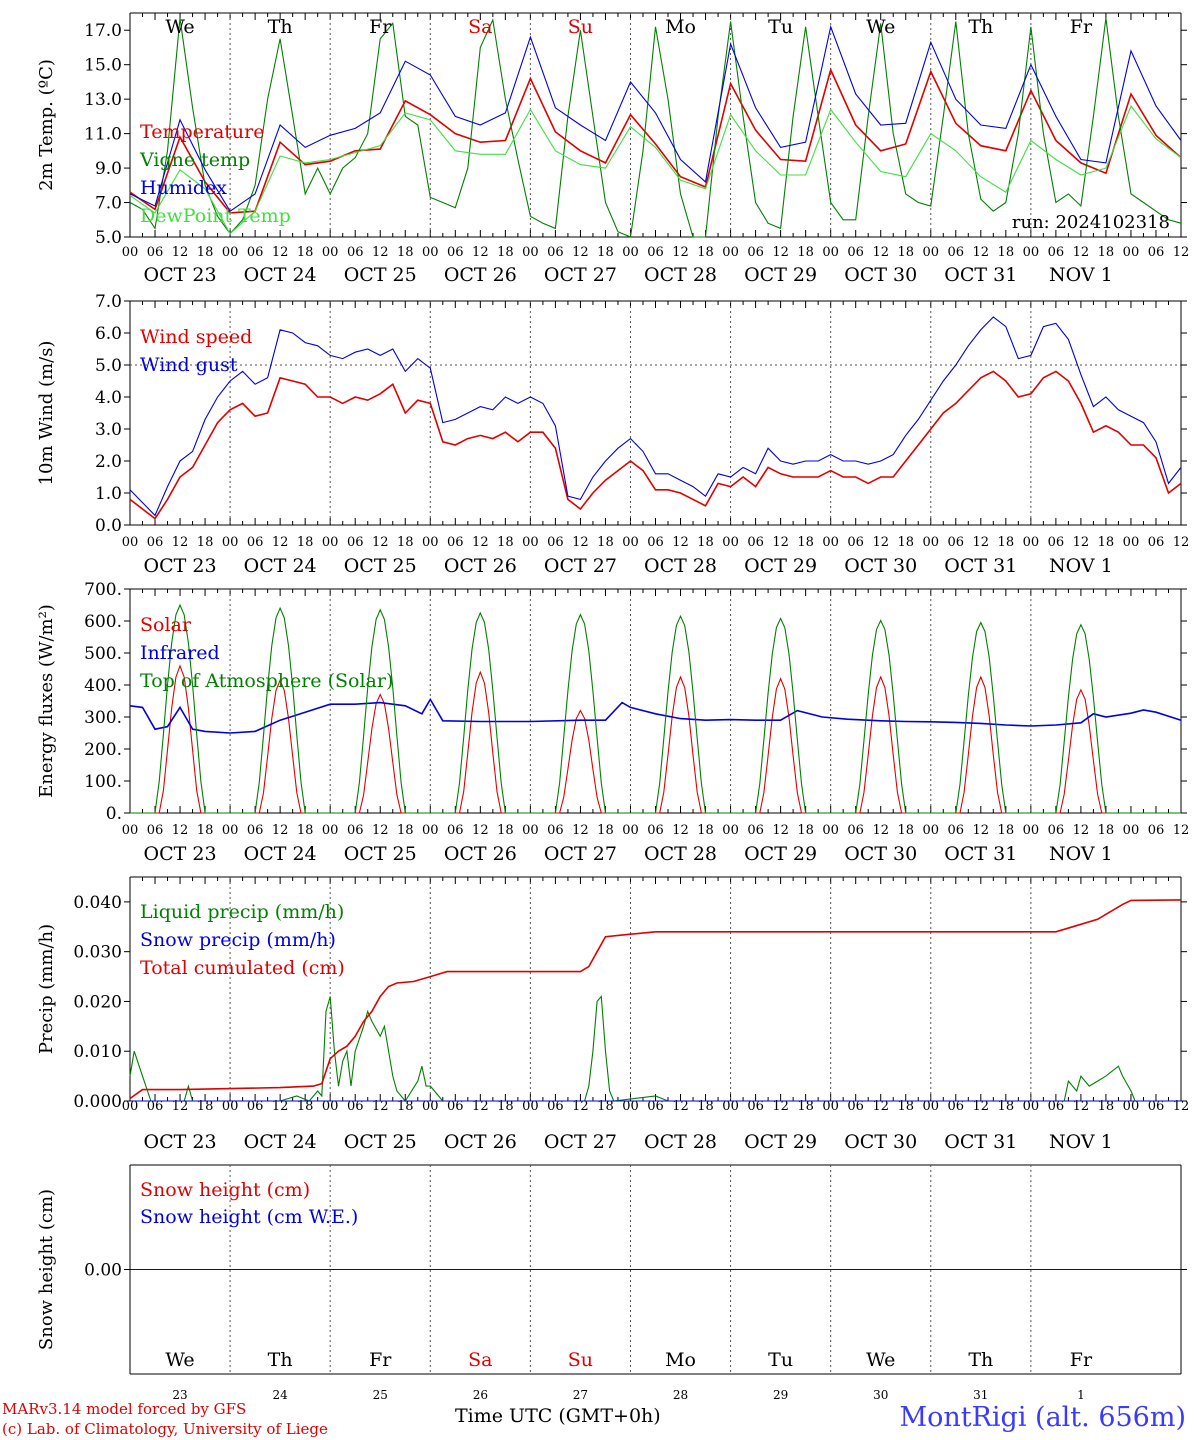  I want to click on series-line-infrared, so click(655, 715).